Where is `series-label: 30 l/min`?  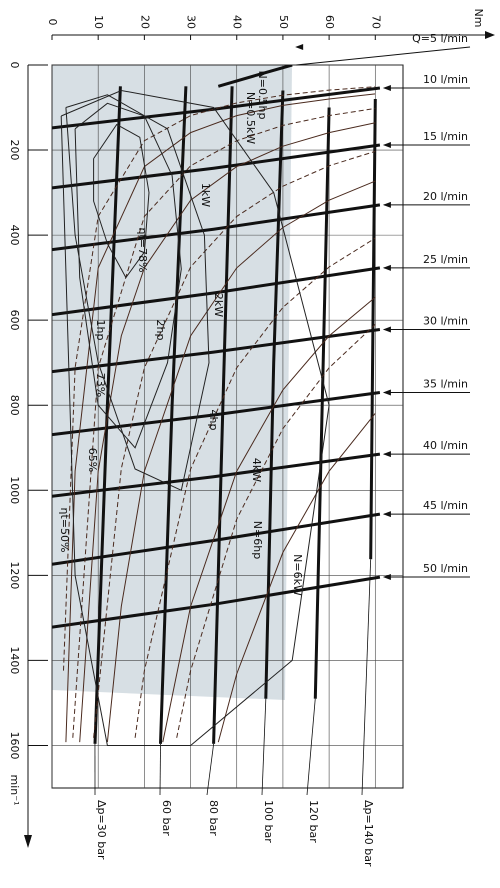 series-label: 30 l/min is located at coordinates (445, 321).